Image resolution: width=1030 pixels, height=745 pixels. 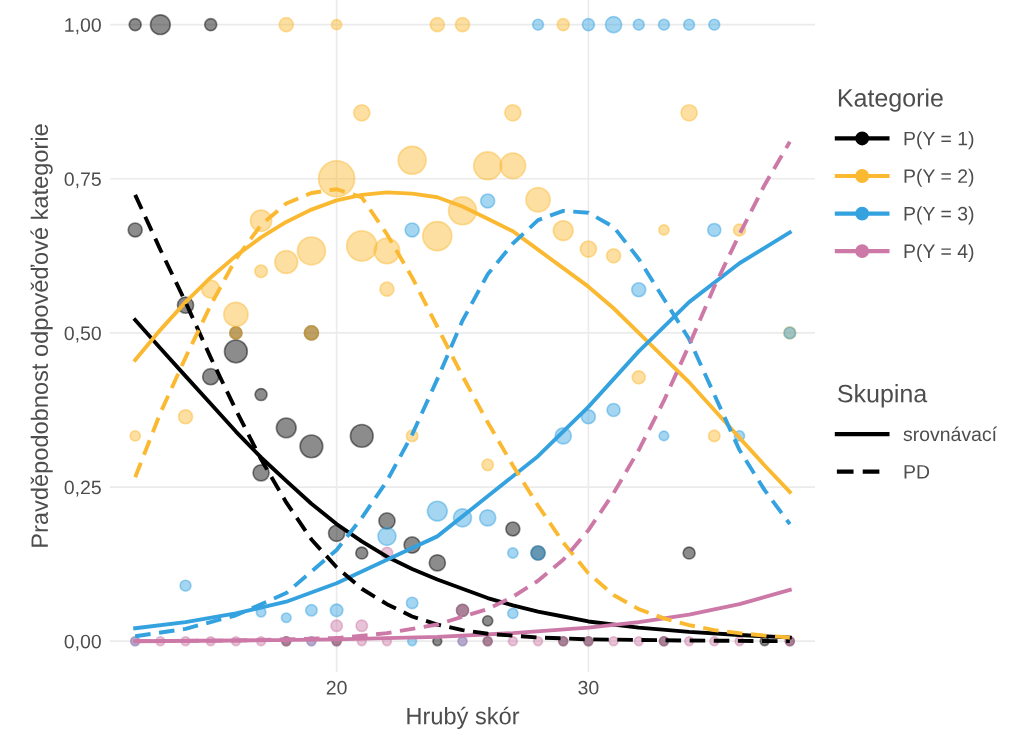 What do you see at coordinates (82, 642) in the screenshot?
I see `y-tick-label: 0,00` at bounding box center [82, 642].